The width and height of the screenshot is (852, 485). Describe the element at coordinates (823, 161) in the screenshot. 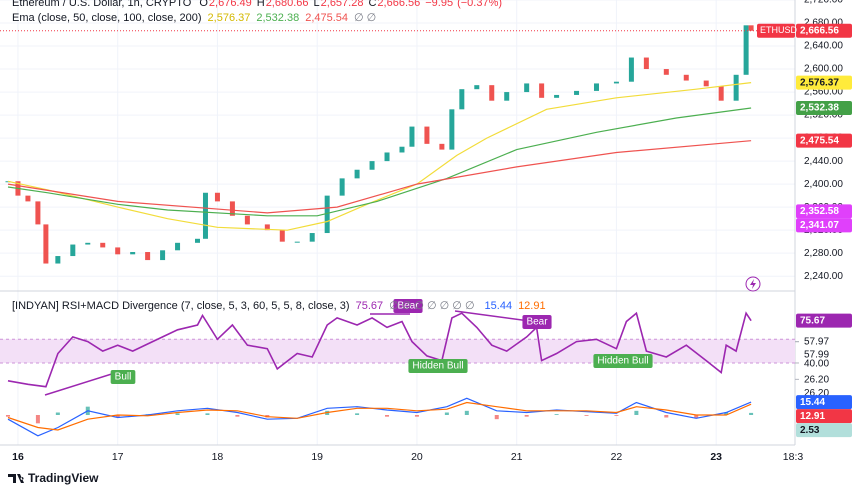

I see `y-tick-label: 2,440.00` at that location.